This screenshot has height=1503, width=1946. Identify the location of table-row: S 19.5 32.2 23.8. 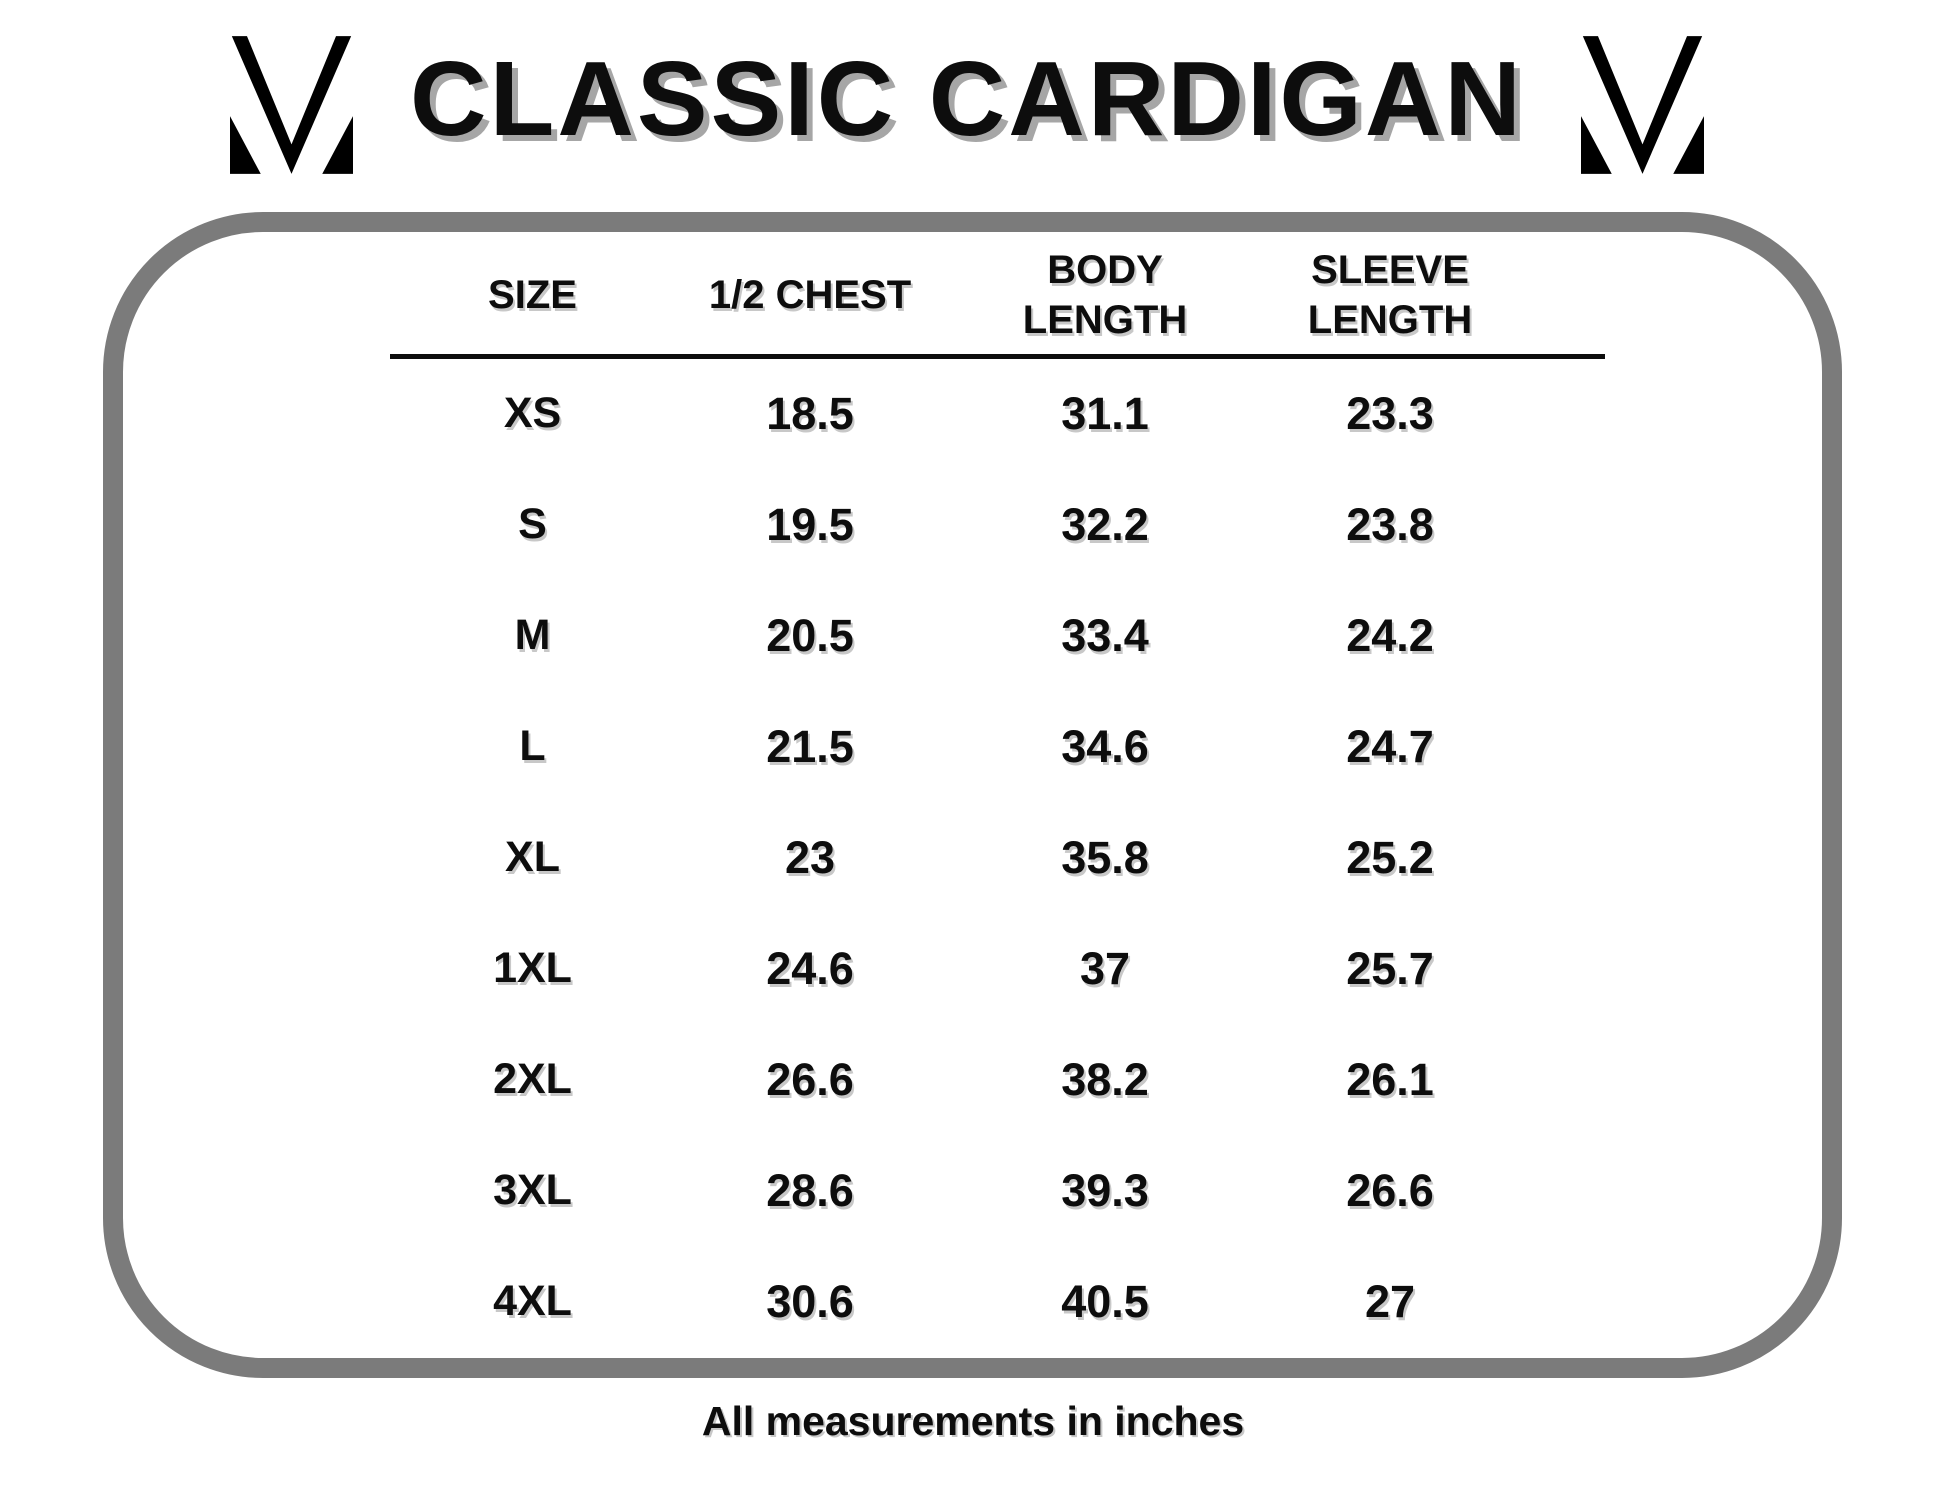
(952, 524).